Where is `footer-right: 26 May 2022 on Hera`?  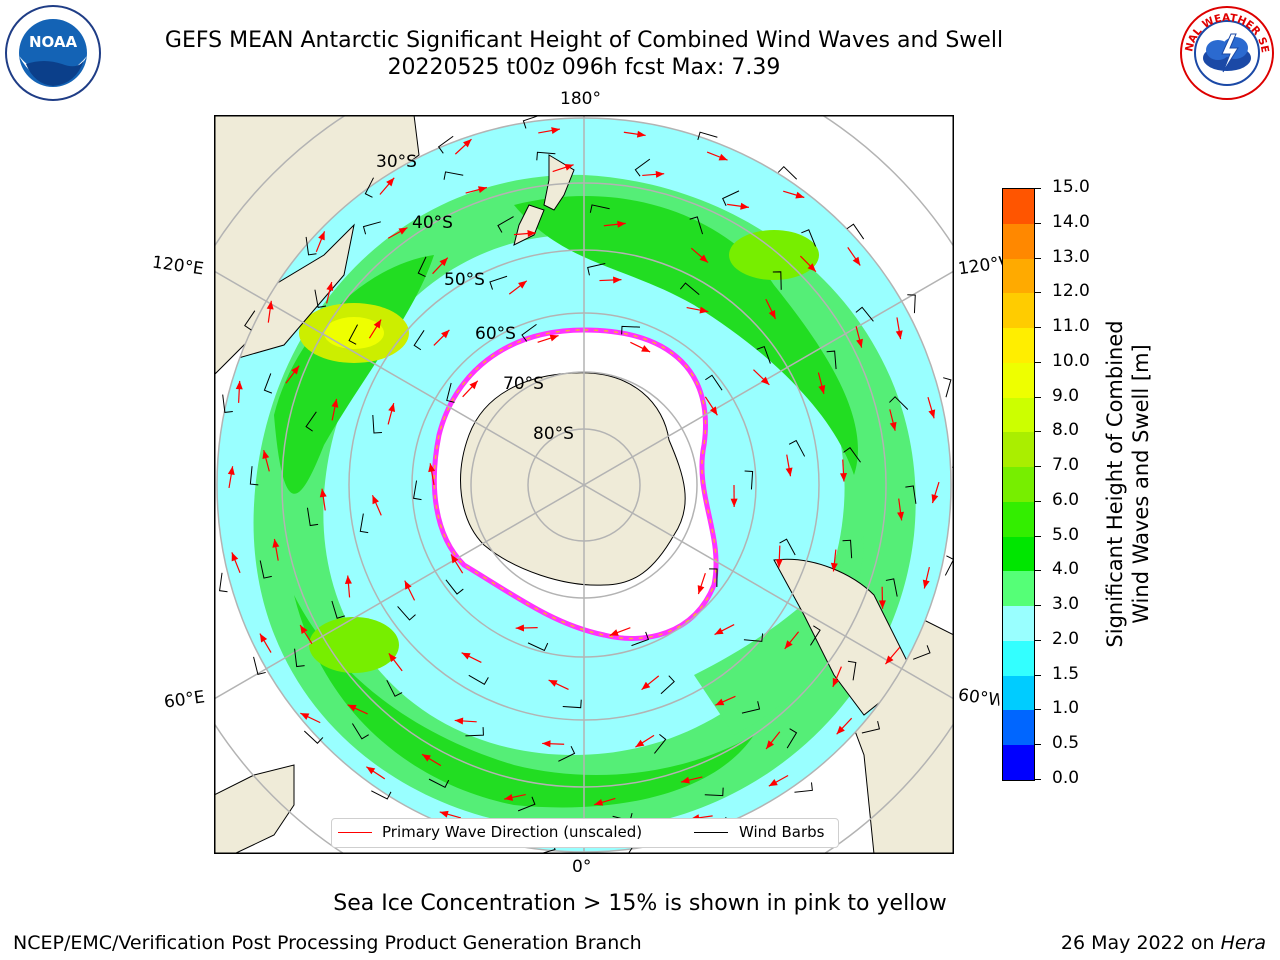
footer-right: 26 May 2022 on Hera is located at coordinates (1163, 943).